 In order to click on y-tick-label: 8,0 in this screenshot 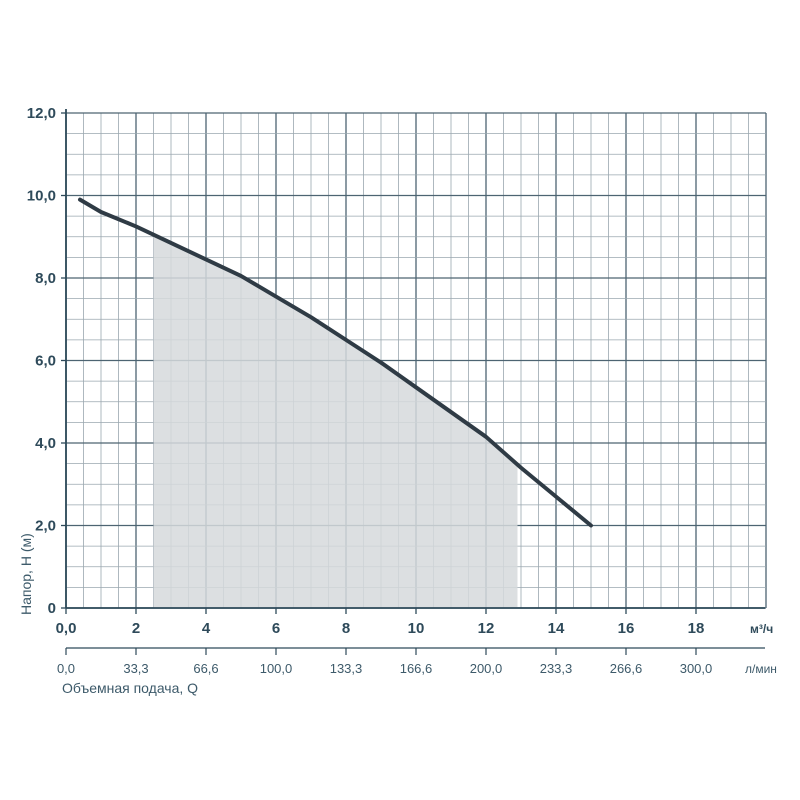, I will do `click(45, 278)`.